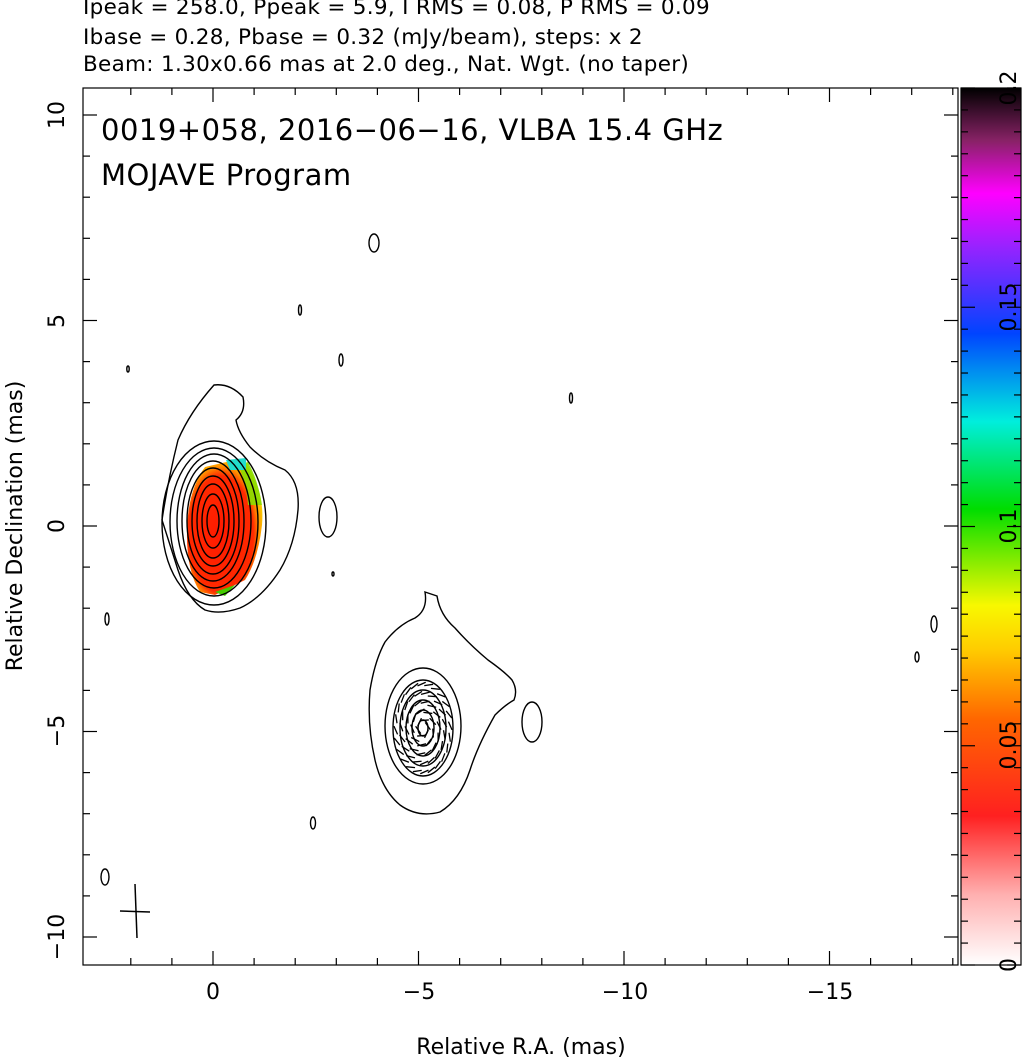 The width and height of the screenshot is (1022, 1060). Describe the element at coordinates (625, 992) in the screenshot. I see `x-tick-label-2: −10` at that location.